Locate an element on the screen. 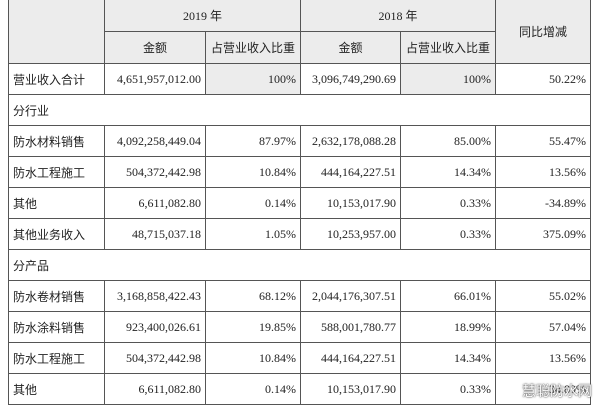  row-label: 防水卷材销售 is located at coordinates (56, 296).